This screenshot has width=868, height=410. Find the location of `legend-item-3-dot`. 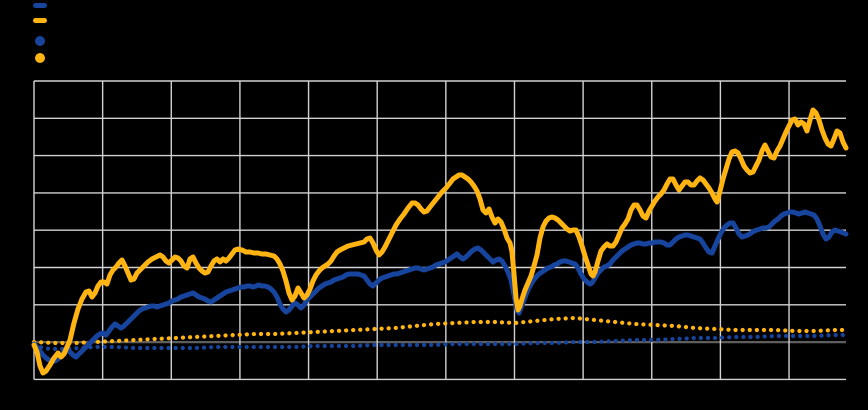

legend-item-3-dot is located at coordinates (40, 41).